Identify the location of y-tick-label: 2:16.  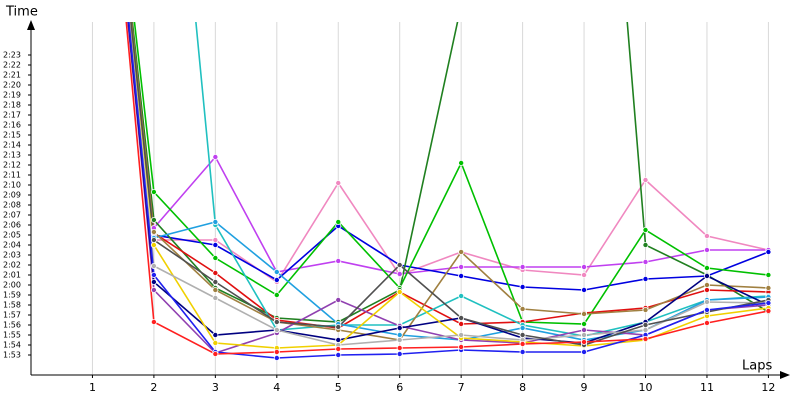
(12, 125).